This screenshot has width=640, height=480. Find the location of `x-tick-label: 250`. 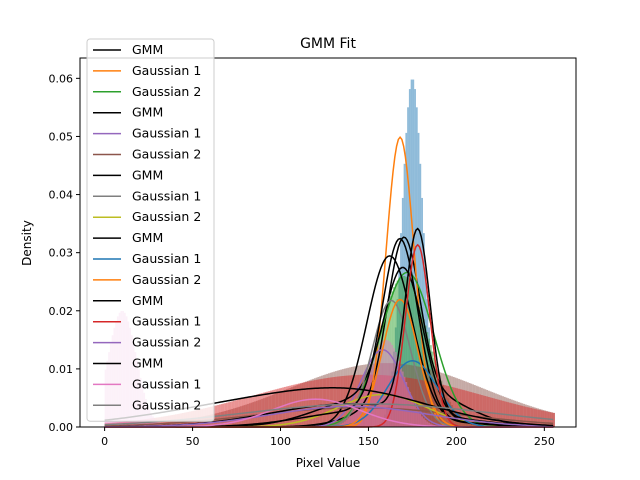

x-tick-label: 250 is located at coordinates (544, 441).